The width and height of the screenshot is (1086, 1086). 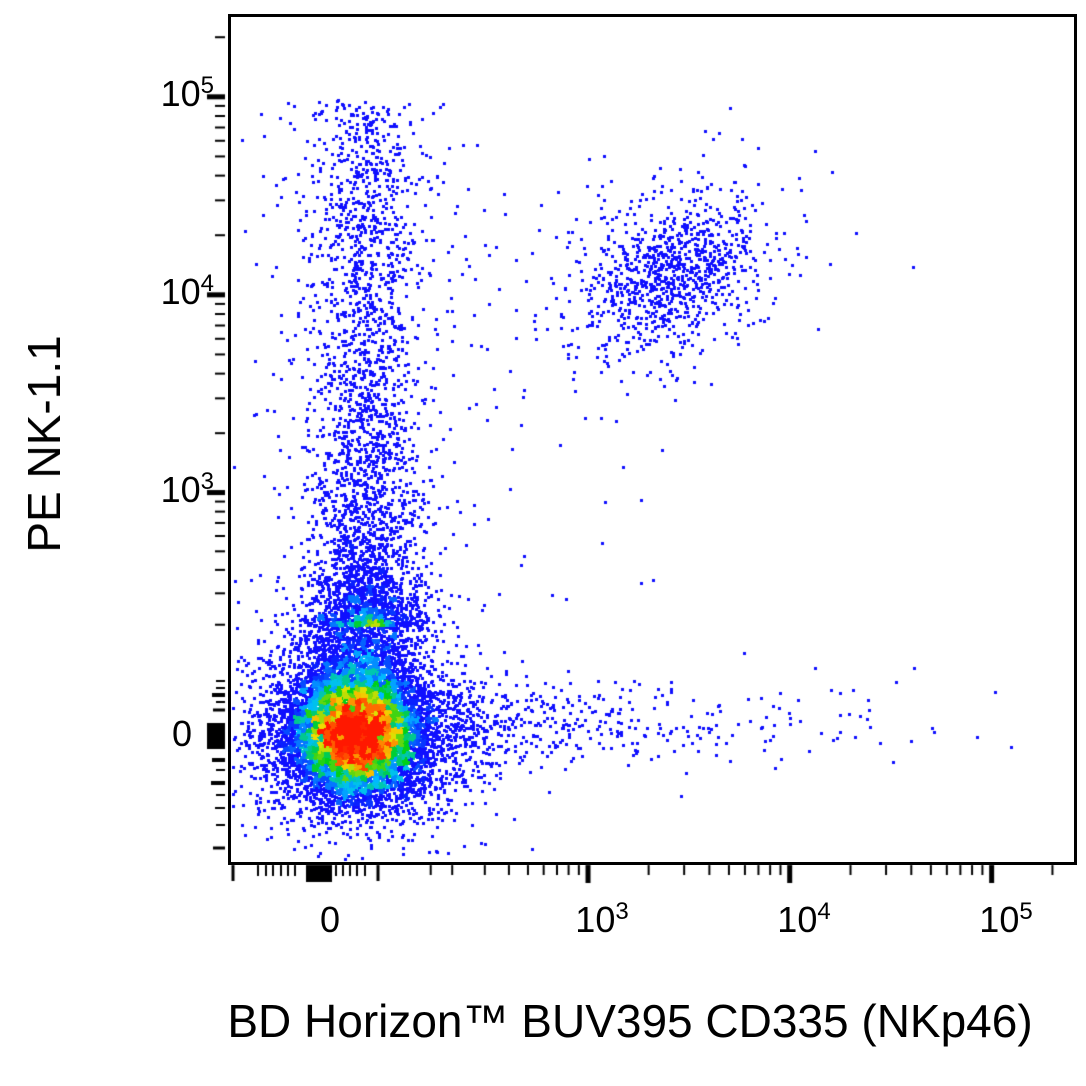 I want to click on y-tick-label-1e5: 10⁵, so click(x=187, y=93).